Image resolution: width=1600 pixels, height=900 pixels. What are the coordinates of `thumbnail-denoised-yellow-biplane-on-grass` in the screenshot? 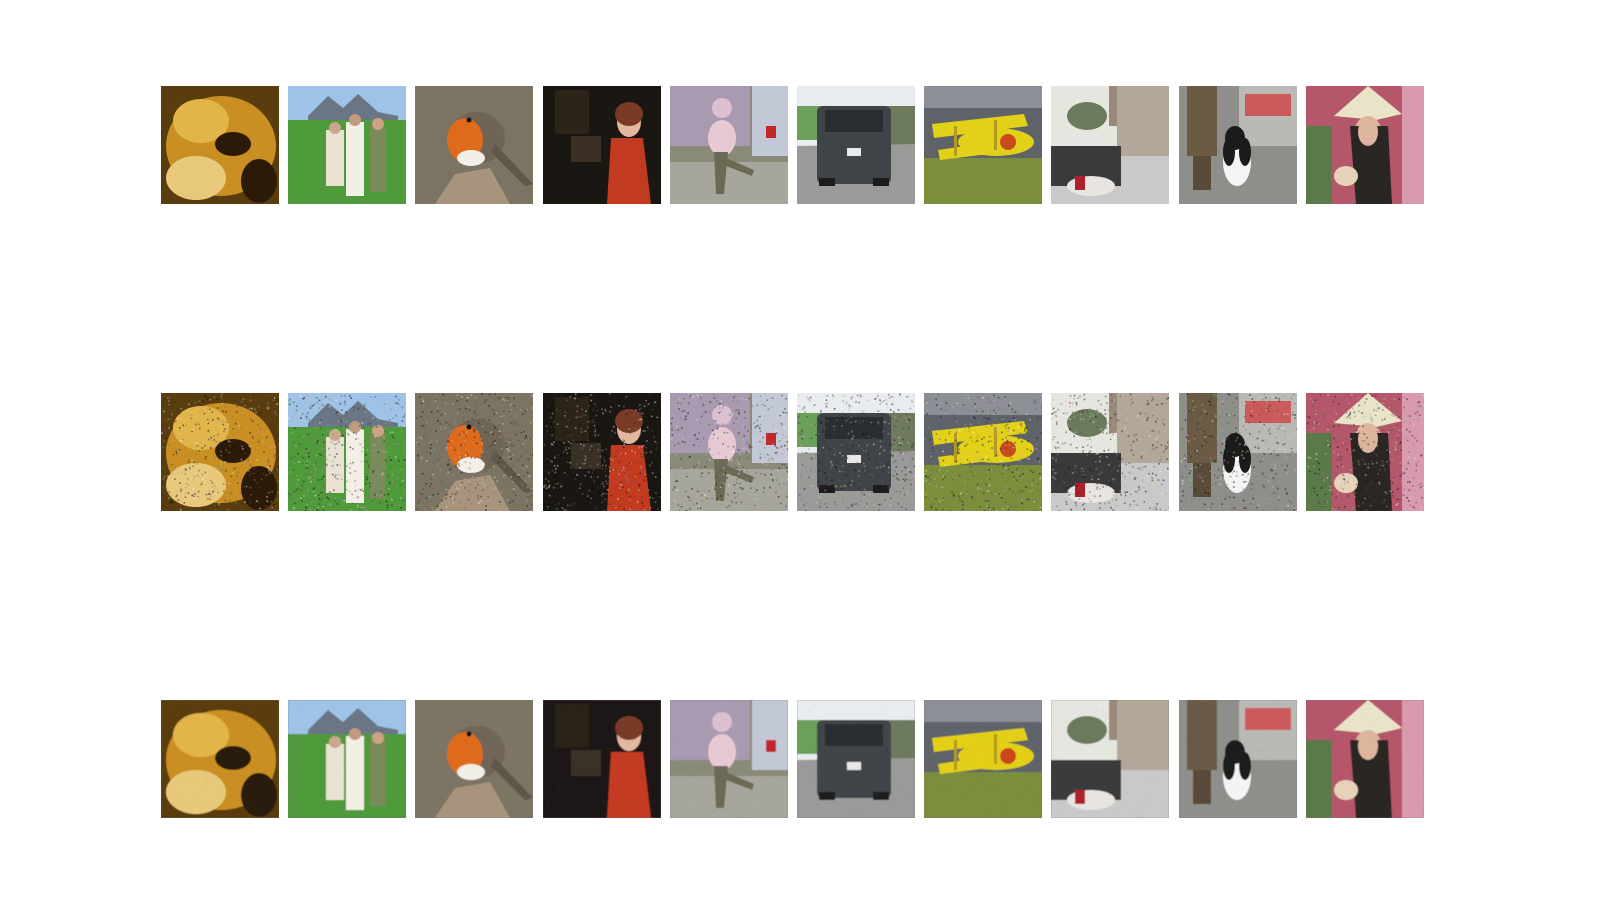 It's located at (983, 759).